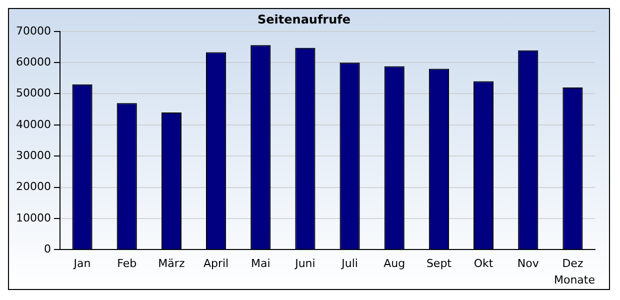 This screenshot has height=300, width=620. I want to click on y-tick-label: 10000, so click(33, 217).